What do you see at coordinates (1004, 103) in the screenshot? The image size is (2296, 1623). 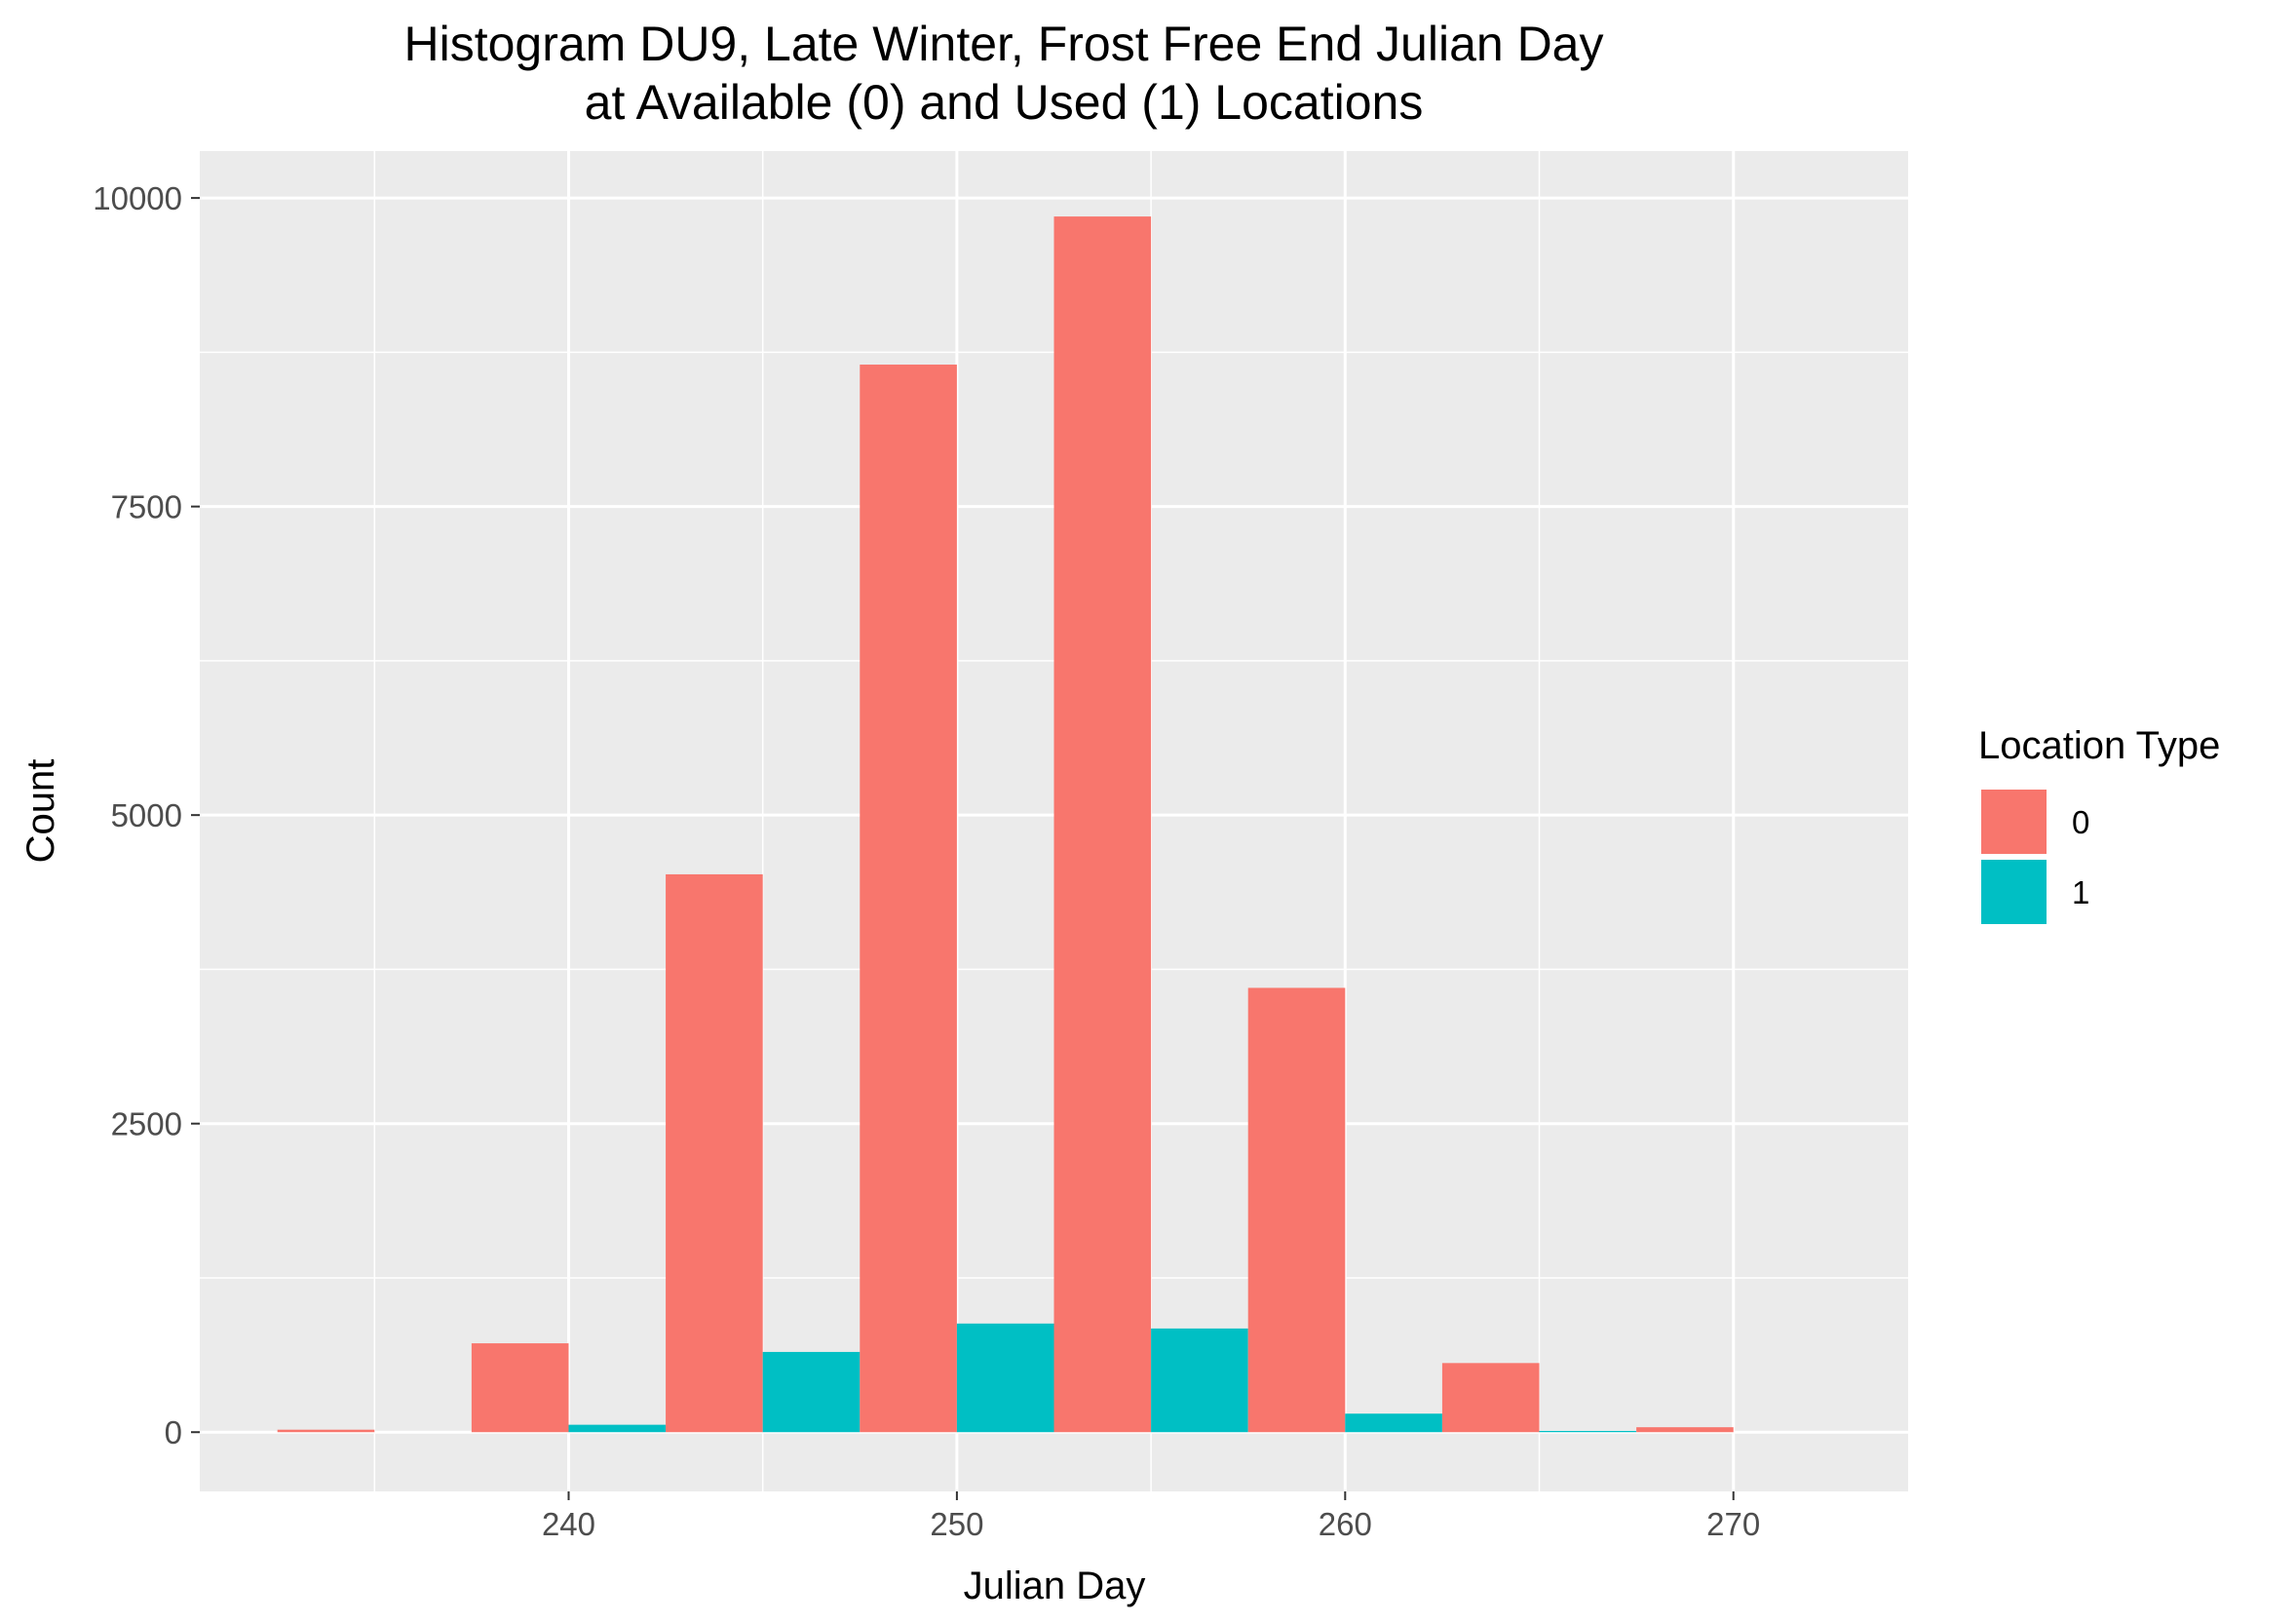 I see `chart-title-line-2: at Available (0) and Used (1) Locations` at bounding box center [1004, 103].